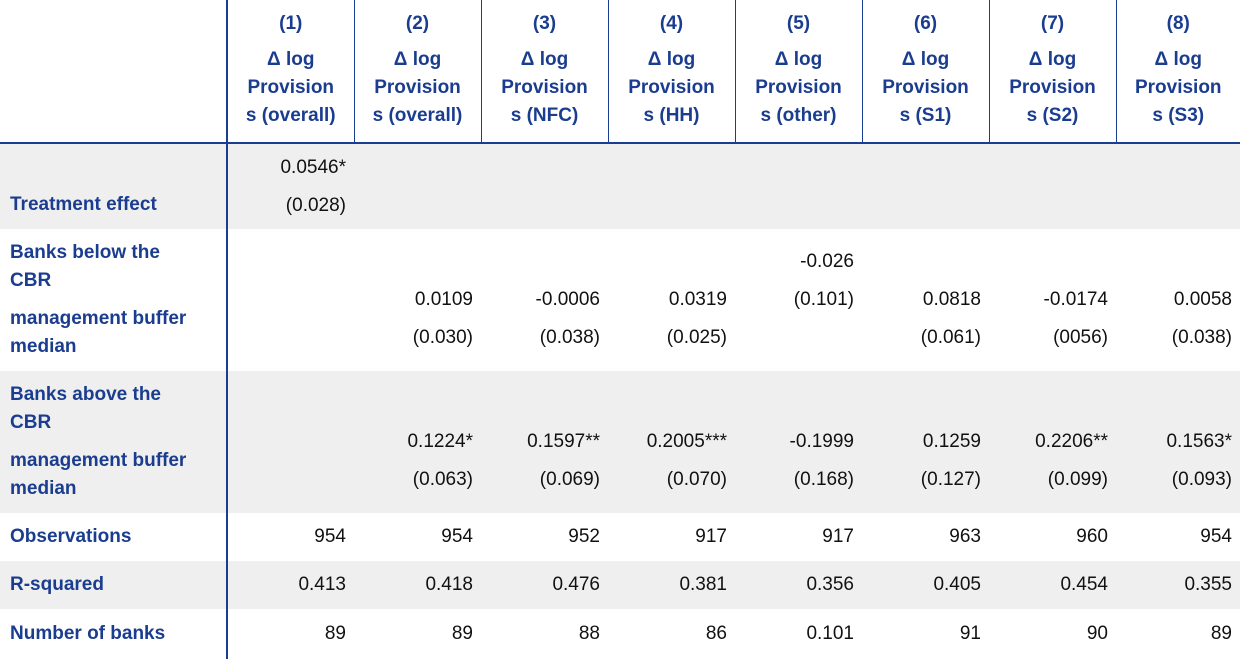 The height and width of the screenshot is (667, 1240). Describe the element at coordinates (1052, 585) in the screenshot. I see `cell-r2-7: 0.454` at that location.